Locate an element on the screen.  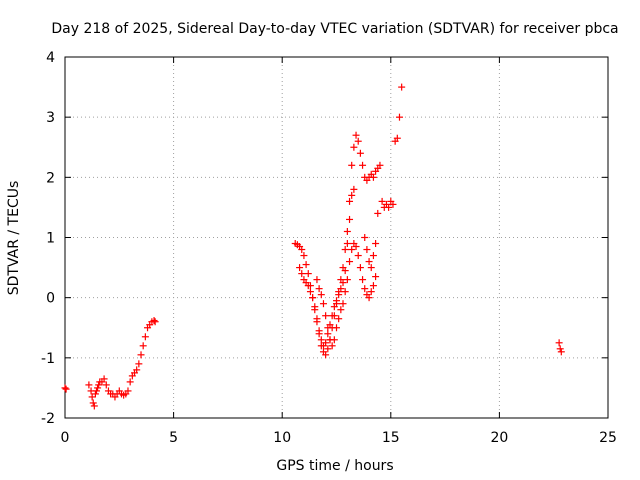
y-tick-label: -2 is located at coordinates (48, 419).